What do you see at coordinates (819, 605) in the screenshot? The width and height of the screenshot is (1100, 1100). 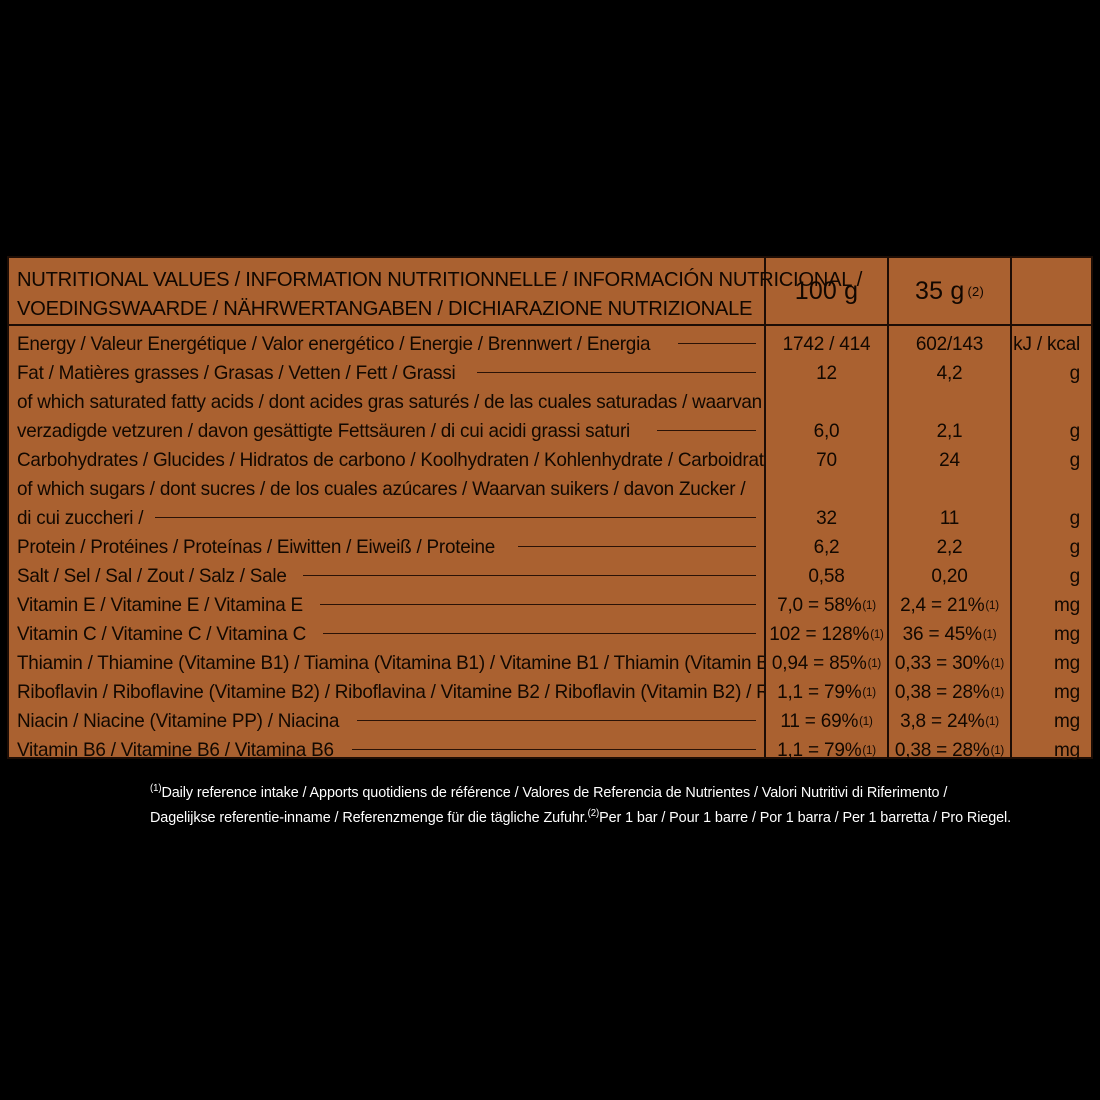 I see `value-cell-100g-text: 7,0 = 58%` at bounding box center [819, 605].